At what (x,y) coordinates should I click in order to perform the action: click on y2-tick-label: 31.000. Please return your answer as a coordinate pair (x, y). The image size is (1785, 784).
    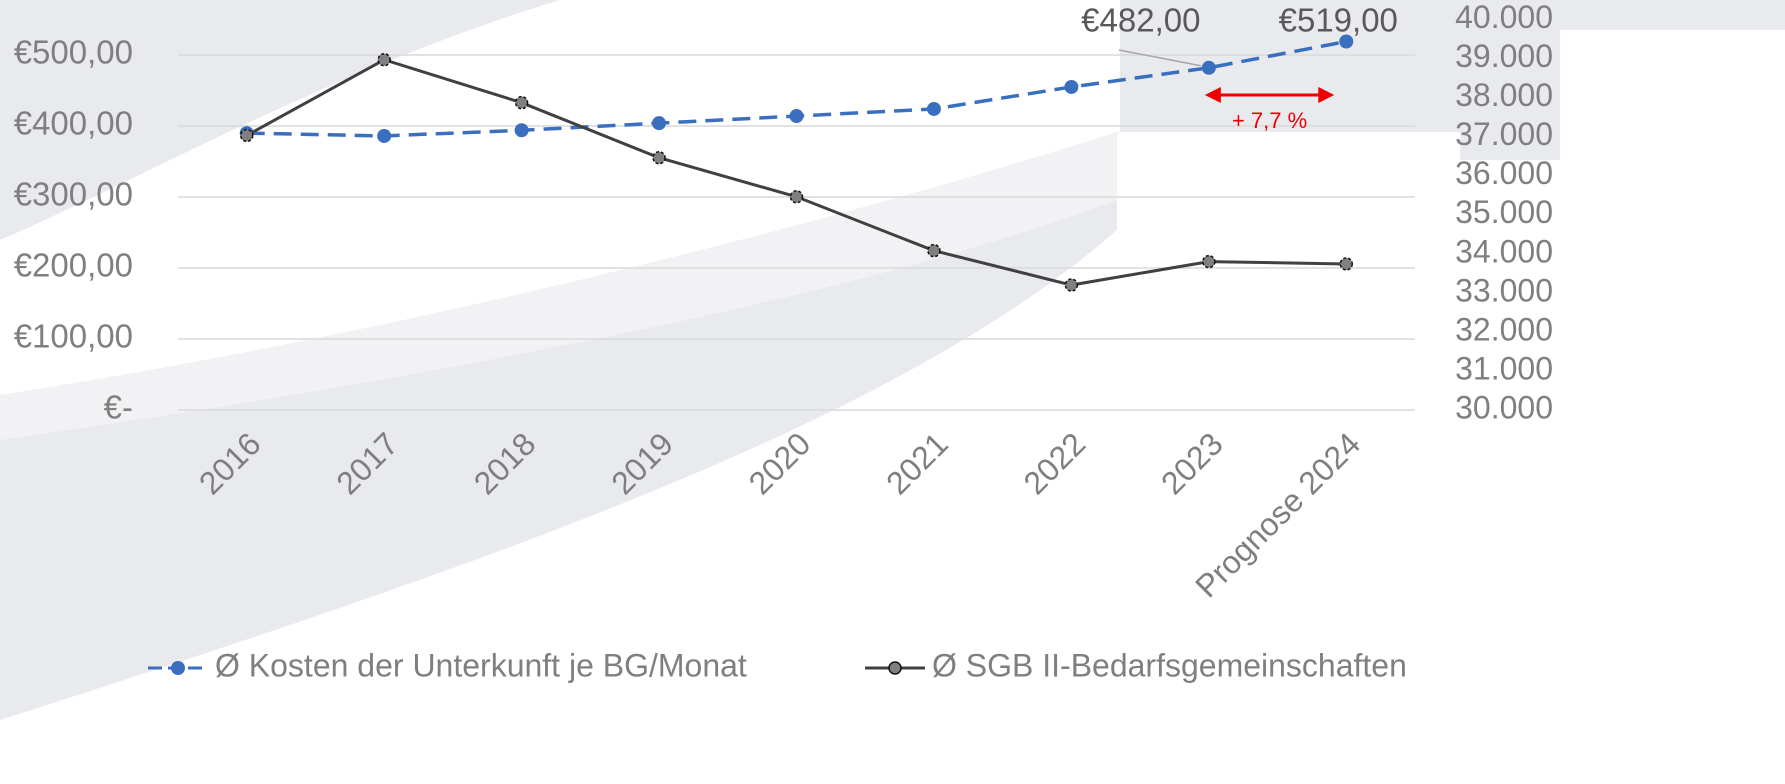
    Looking at the image, I should click on (1504, 368).